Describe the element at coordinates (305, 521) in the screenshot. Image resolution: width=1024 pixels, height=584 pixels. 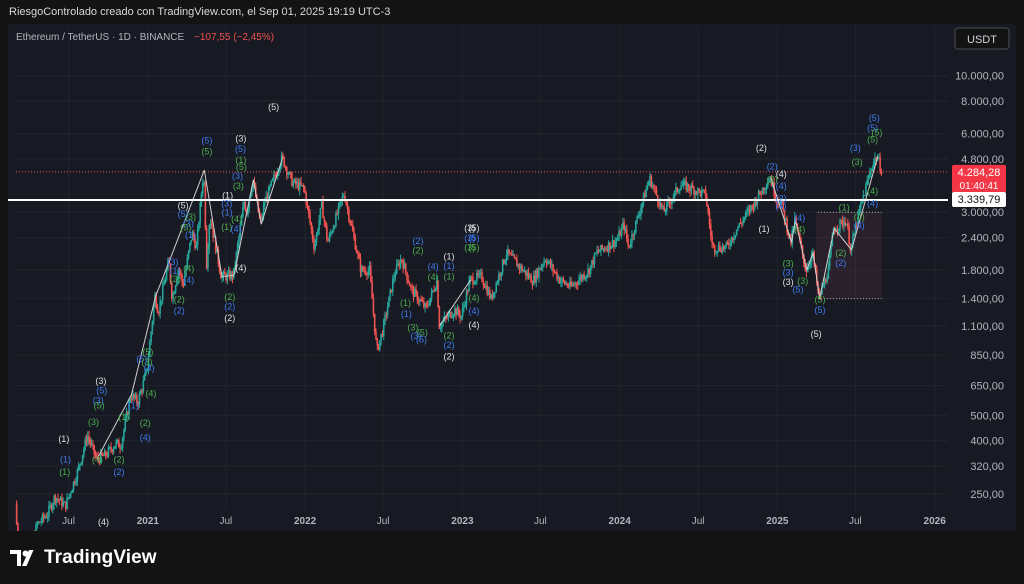
I see `time-tick-label: 2022` at that location.